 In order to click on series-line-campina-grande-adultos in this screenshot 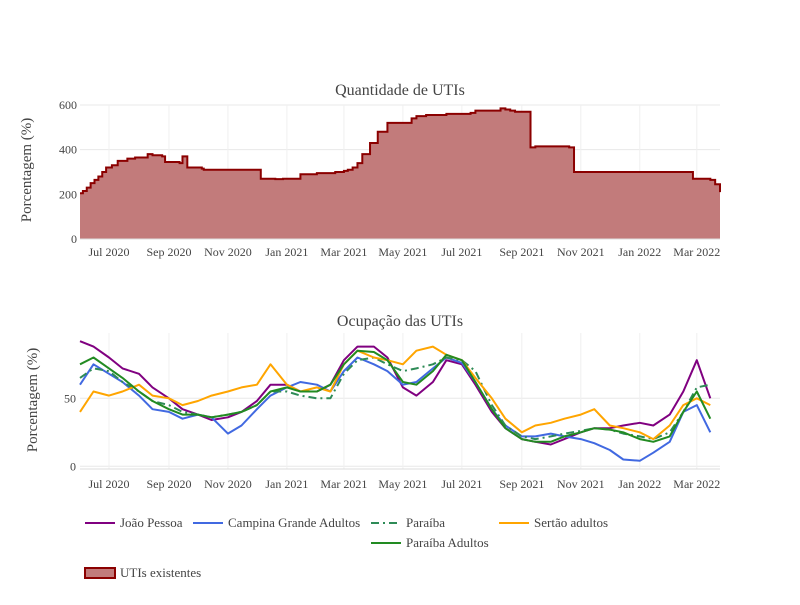, I will do `click(395, 409)`.